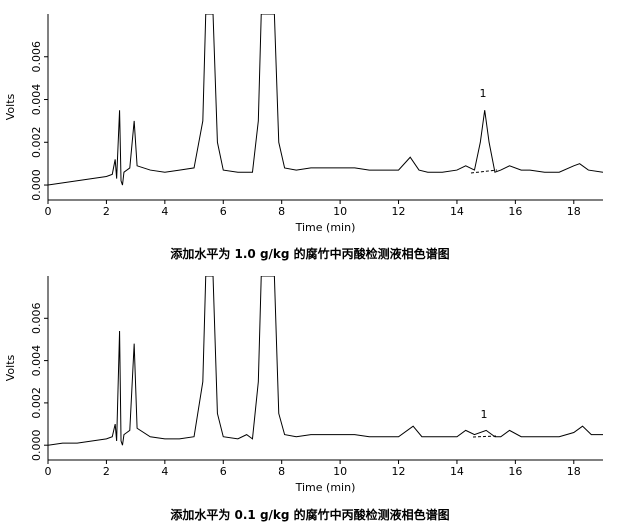  What do you see at coordinates (309, 514) in the screenshot?
I see `caption: 添加水平为 0.1 g/kg 的腐竹中丙酸检测液相色谱图` at bounding box center [309, 514].